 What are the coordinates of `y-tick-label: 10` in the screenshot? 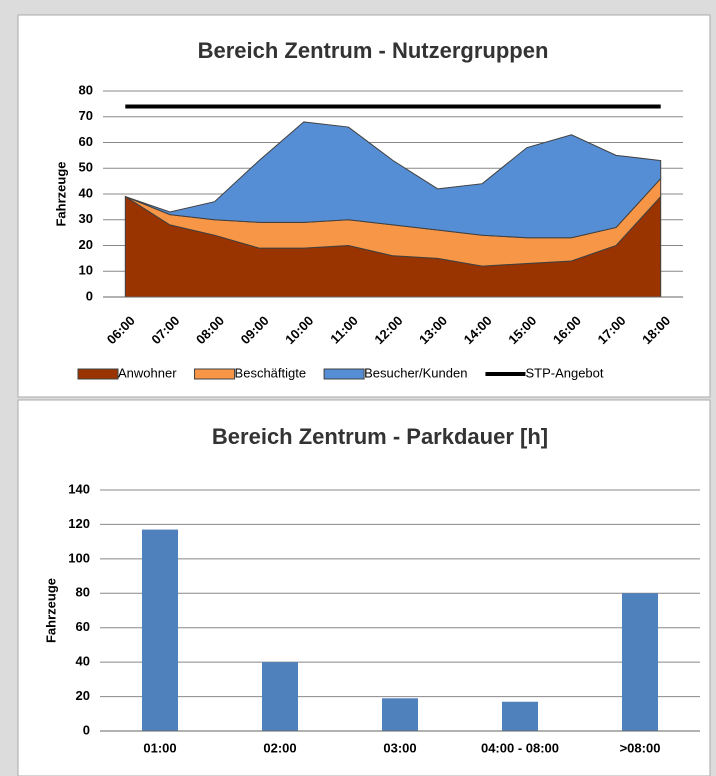 It's located at (86, 270).